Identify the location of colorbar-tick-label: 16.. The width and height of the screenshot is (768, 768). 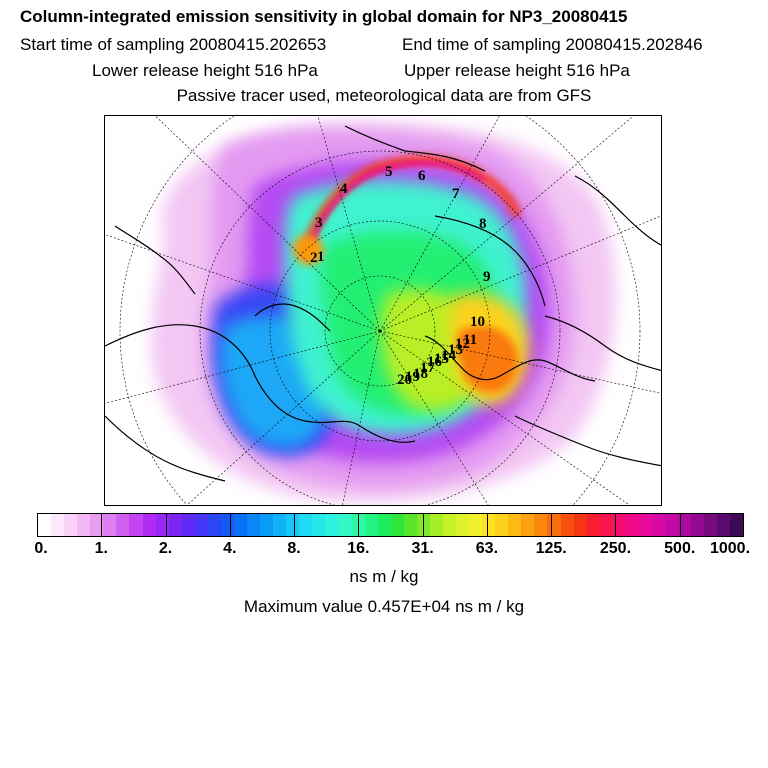
(358, 548).